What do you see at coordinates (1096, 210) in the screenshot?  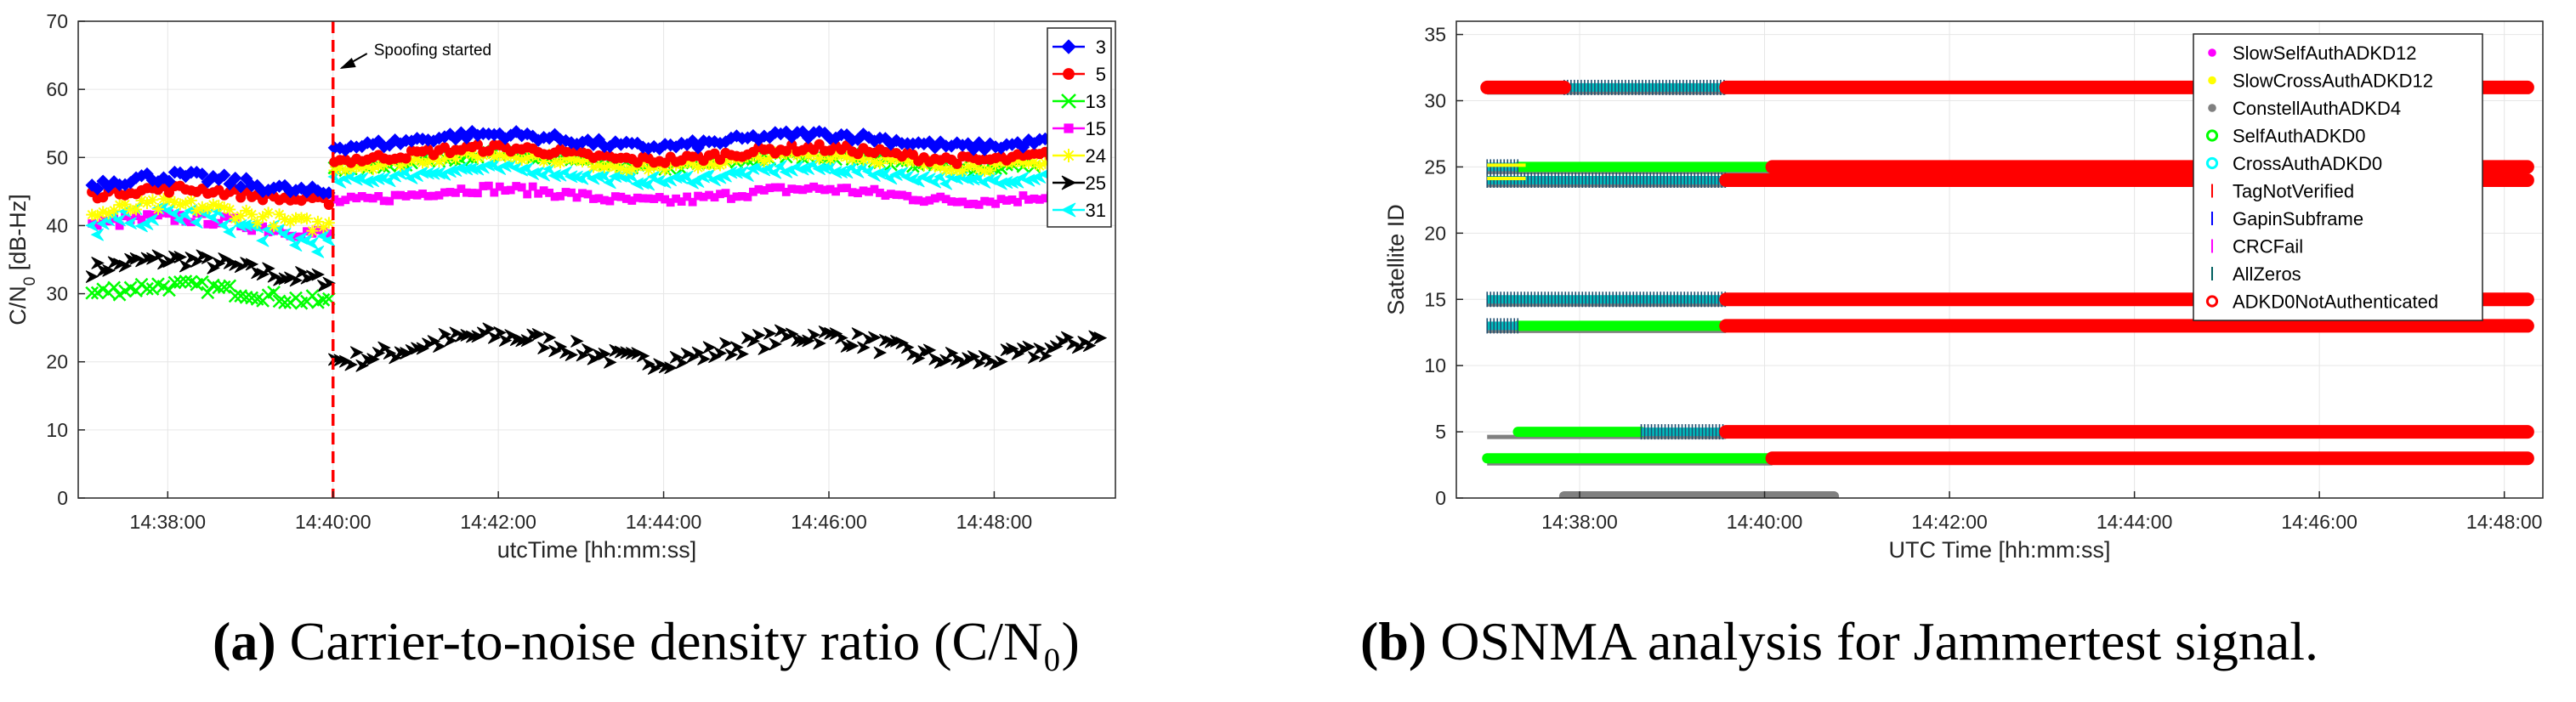 I see `a-legend-label-31: 31` at bounding box center [1096, 210].